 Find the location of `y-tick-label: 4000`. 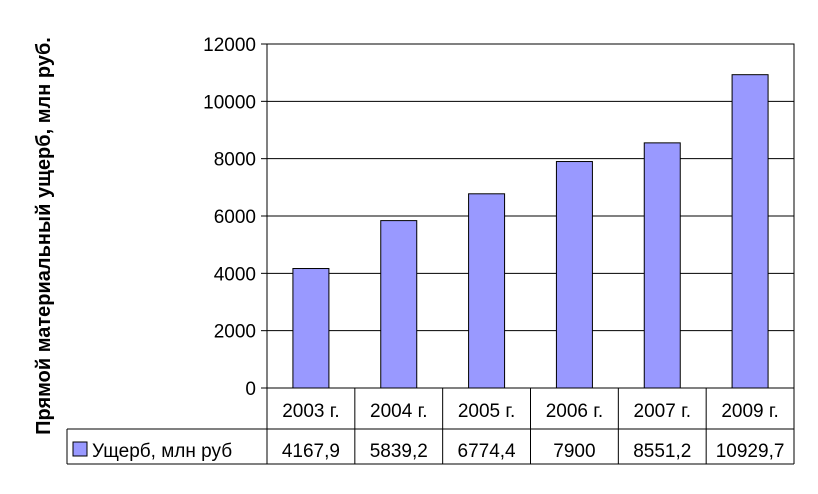

y-tick-label: 4000 is located at coordinates (235, 274).